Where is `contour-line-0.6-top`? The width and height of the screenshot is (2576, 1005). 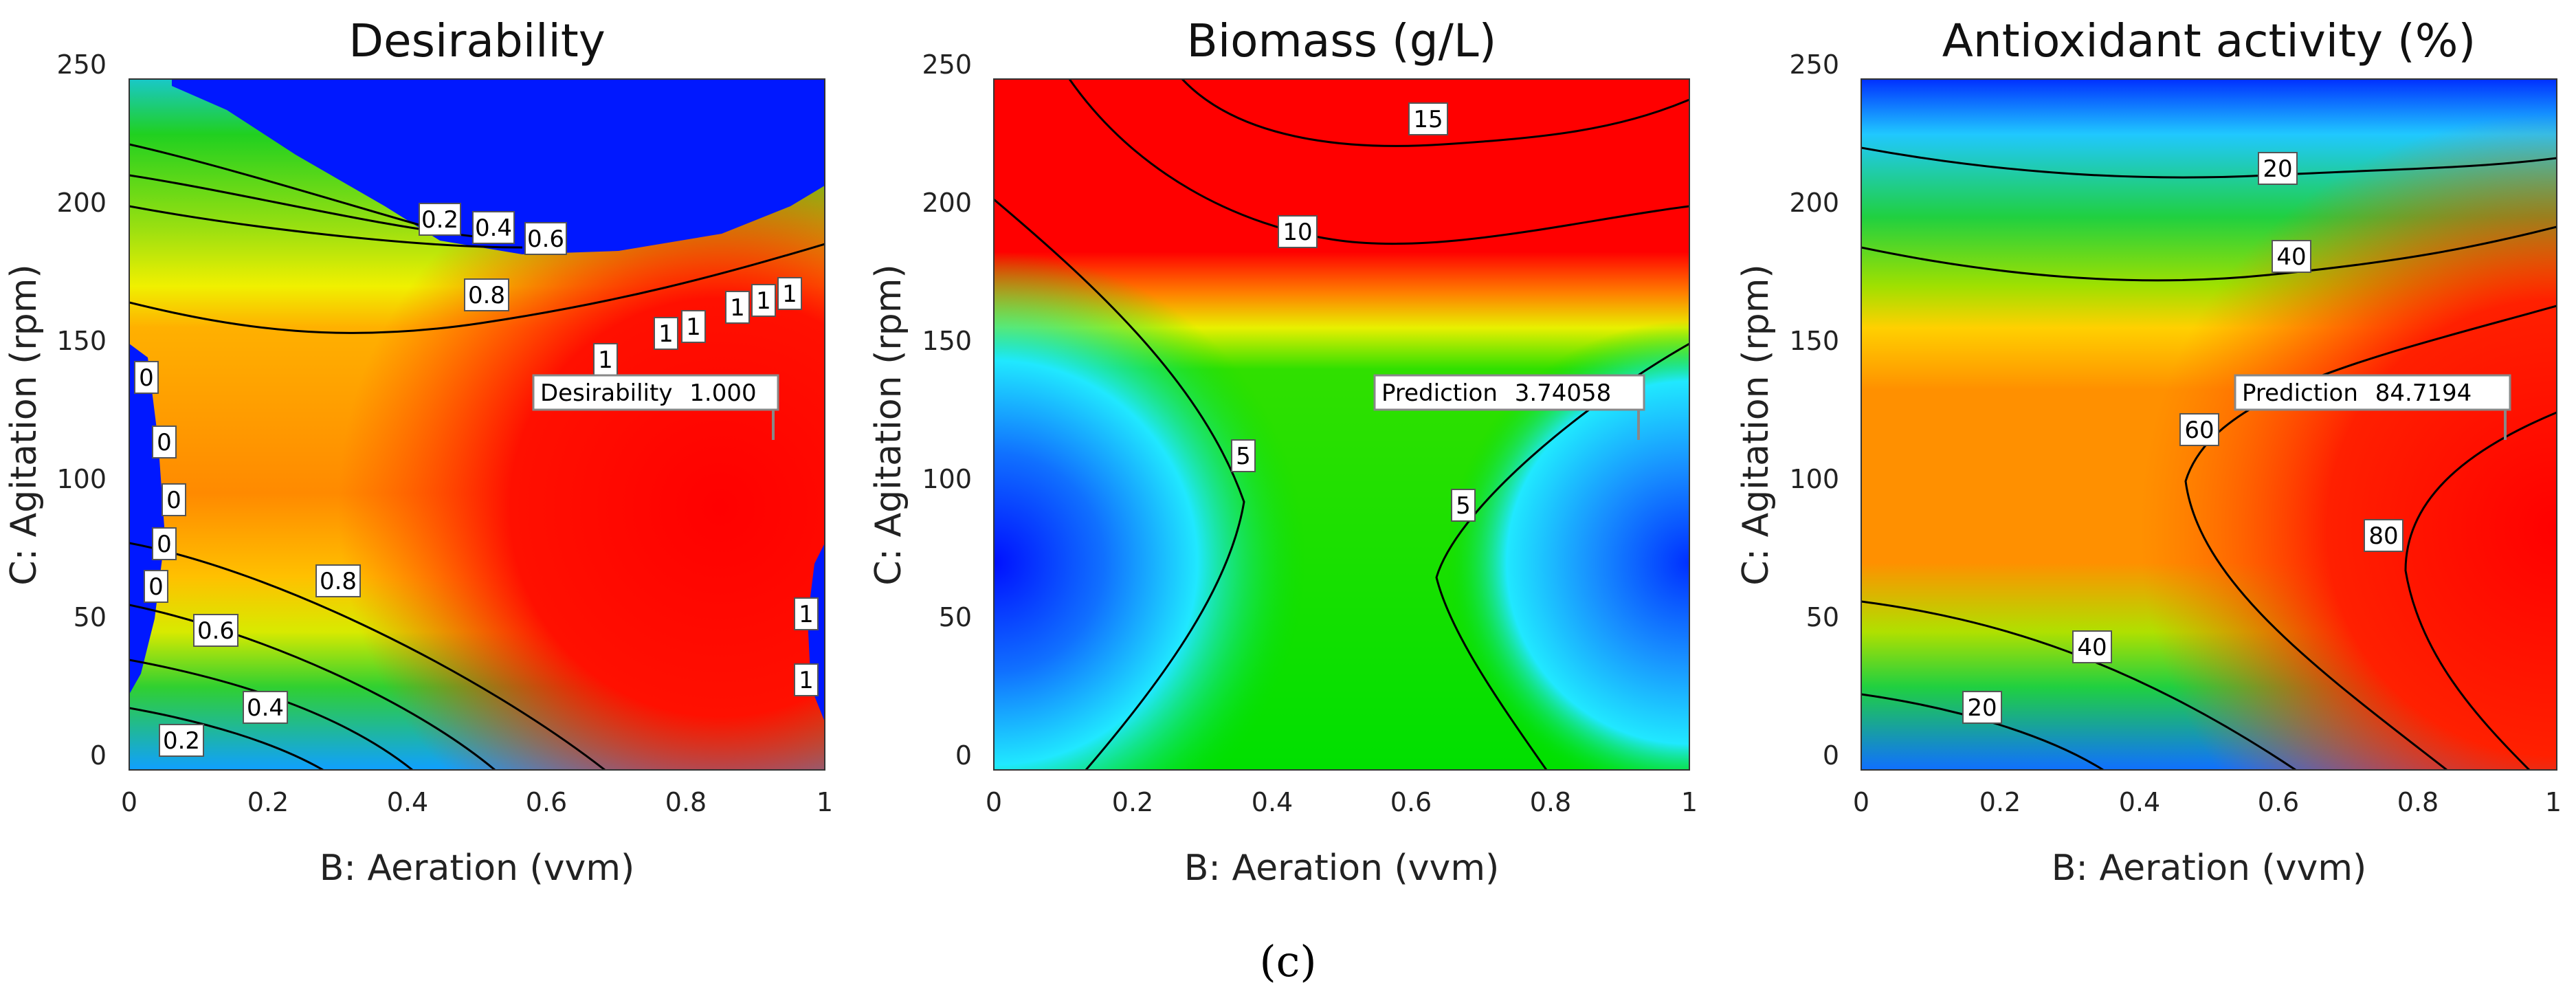
contour-line-0.6-top is located at coordinates (326, 227).